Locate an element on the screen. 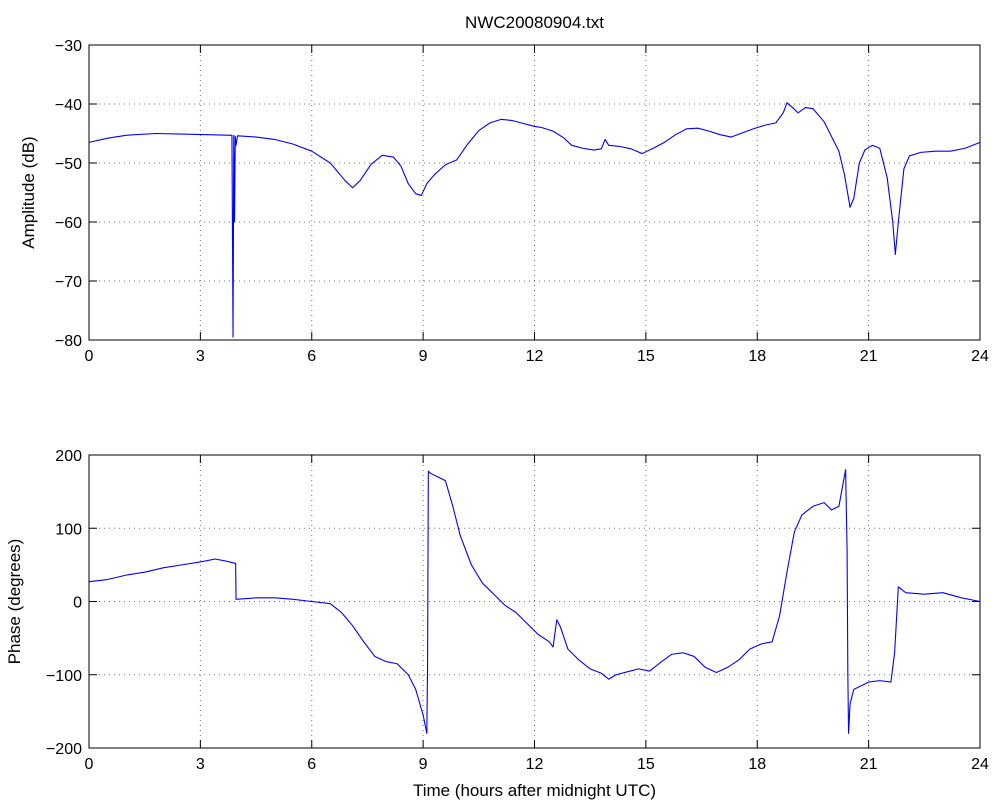  chart-title: NWC20080904.txt is located at coordinates (534, 22).